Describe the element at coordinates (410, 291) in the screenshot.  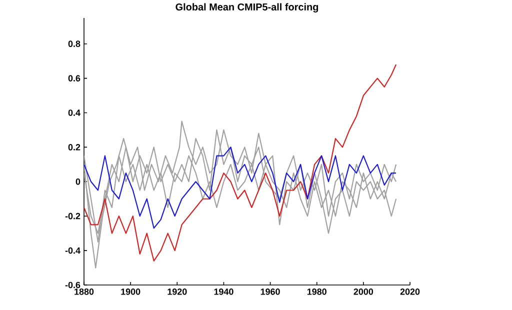
I see `x-tick-label: 2020` at that location.